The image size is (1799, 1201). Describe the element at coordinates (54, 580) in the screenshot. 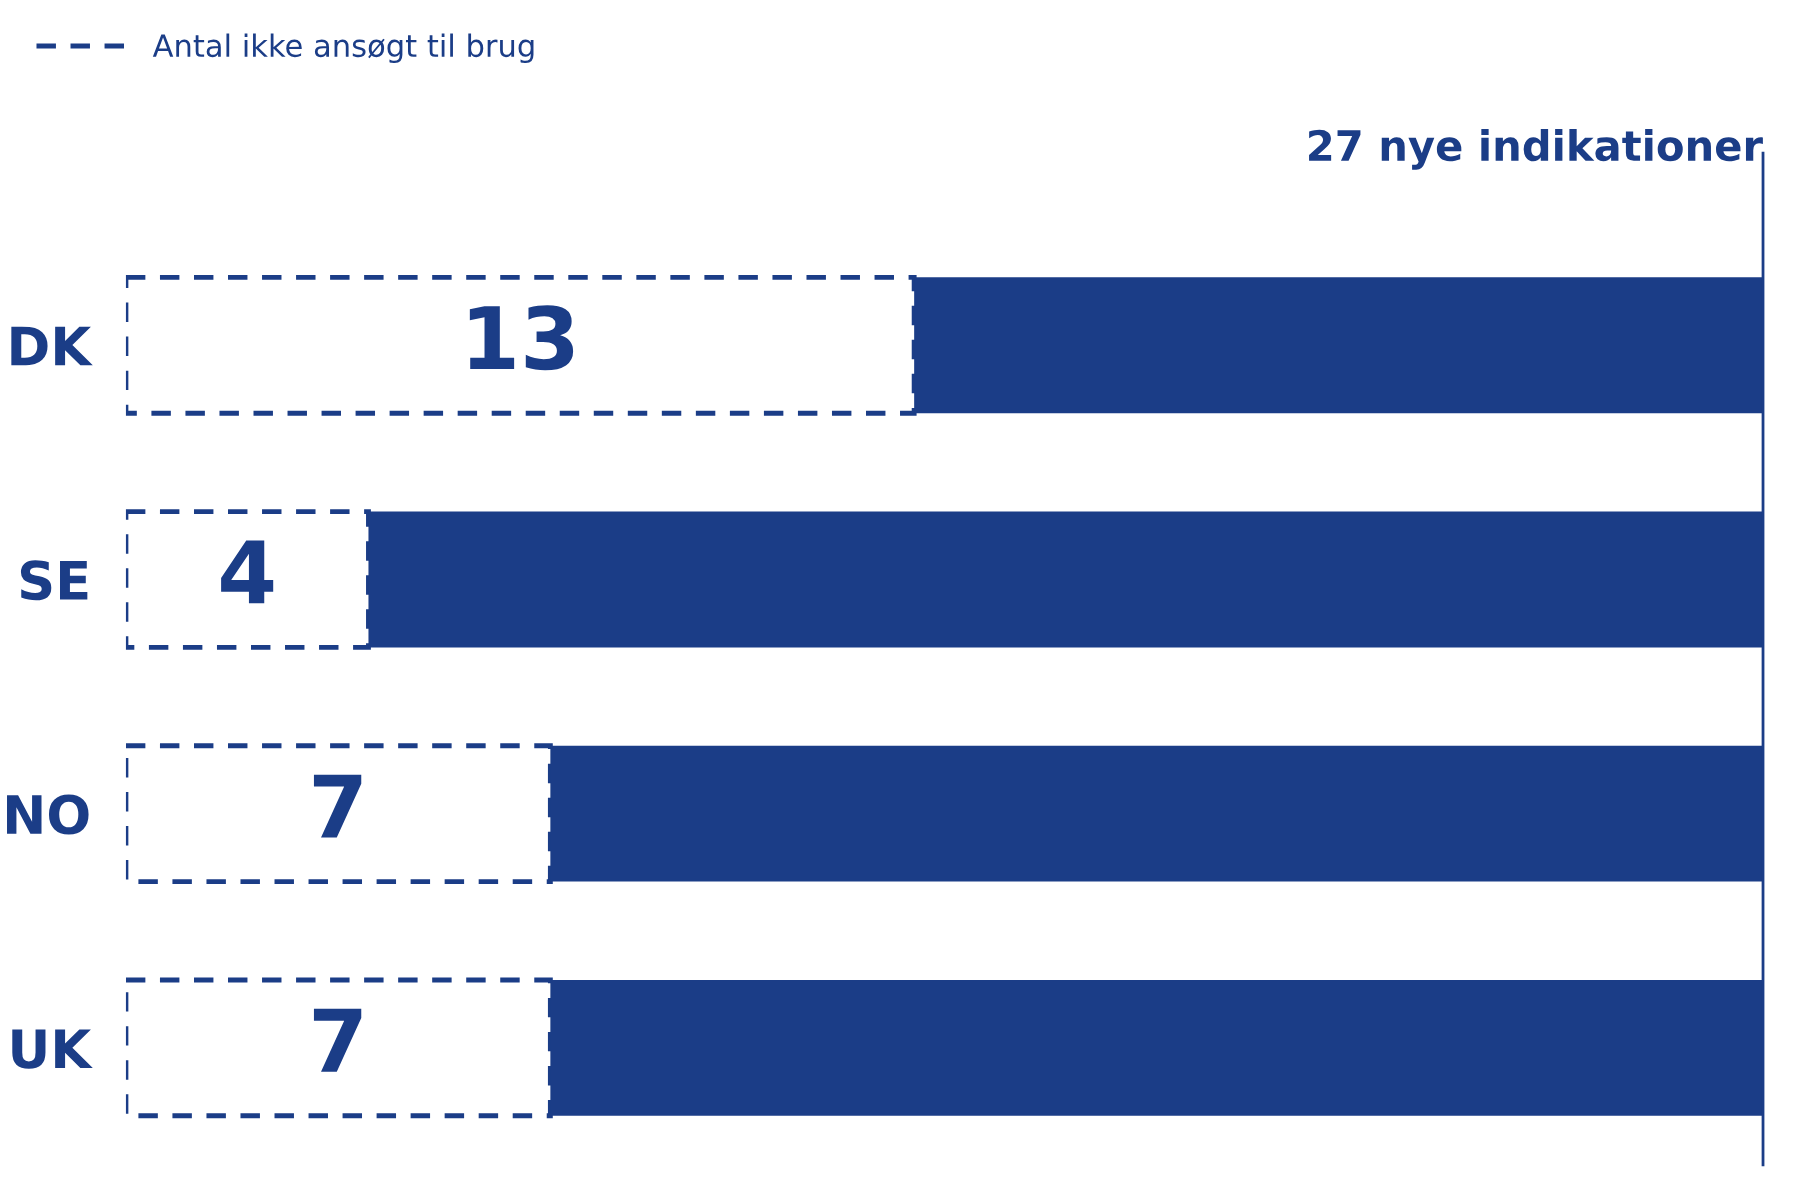

I see `y-tick-label: SE` at that location.